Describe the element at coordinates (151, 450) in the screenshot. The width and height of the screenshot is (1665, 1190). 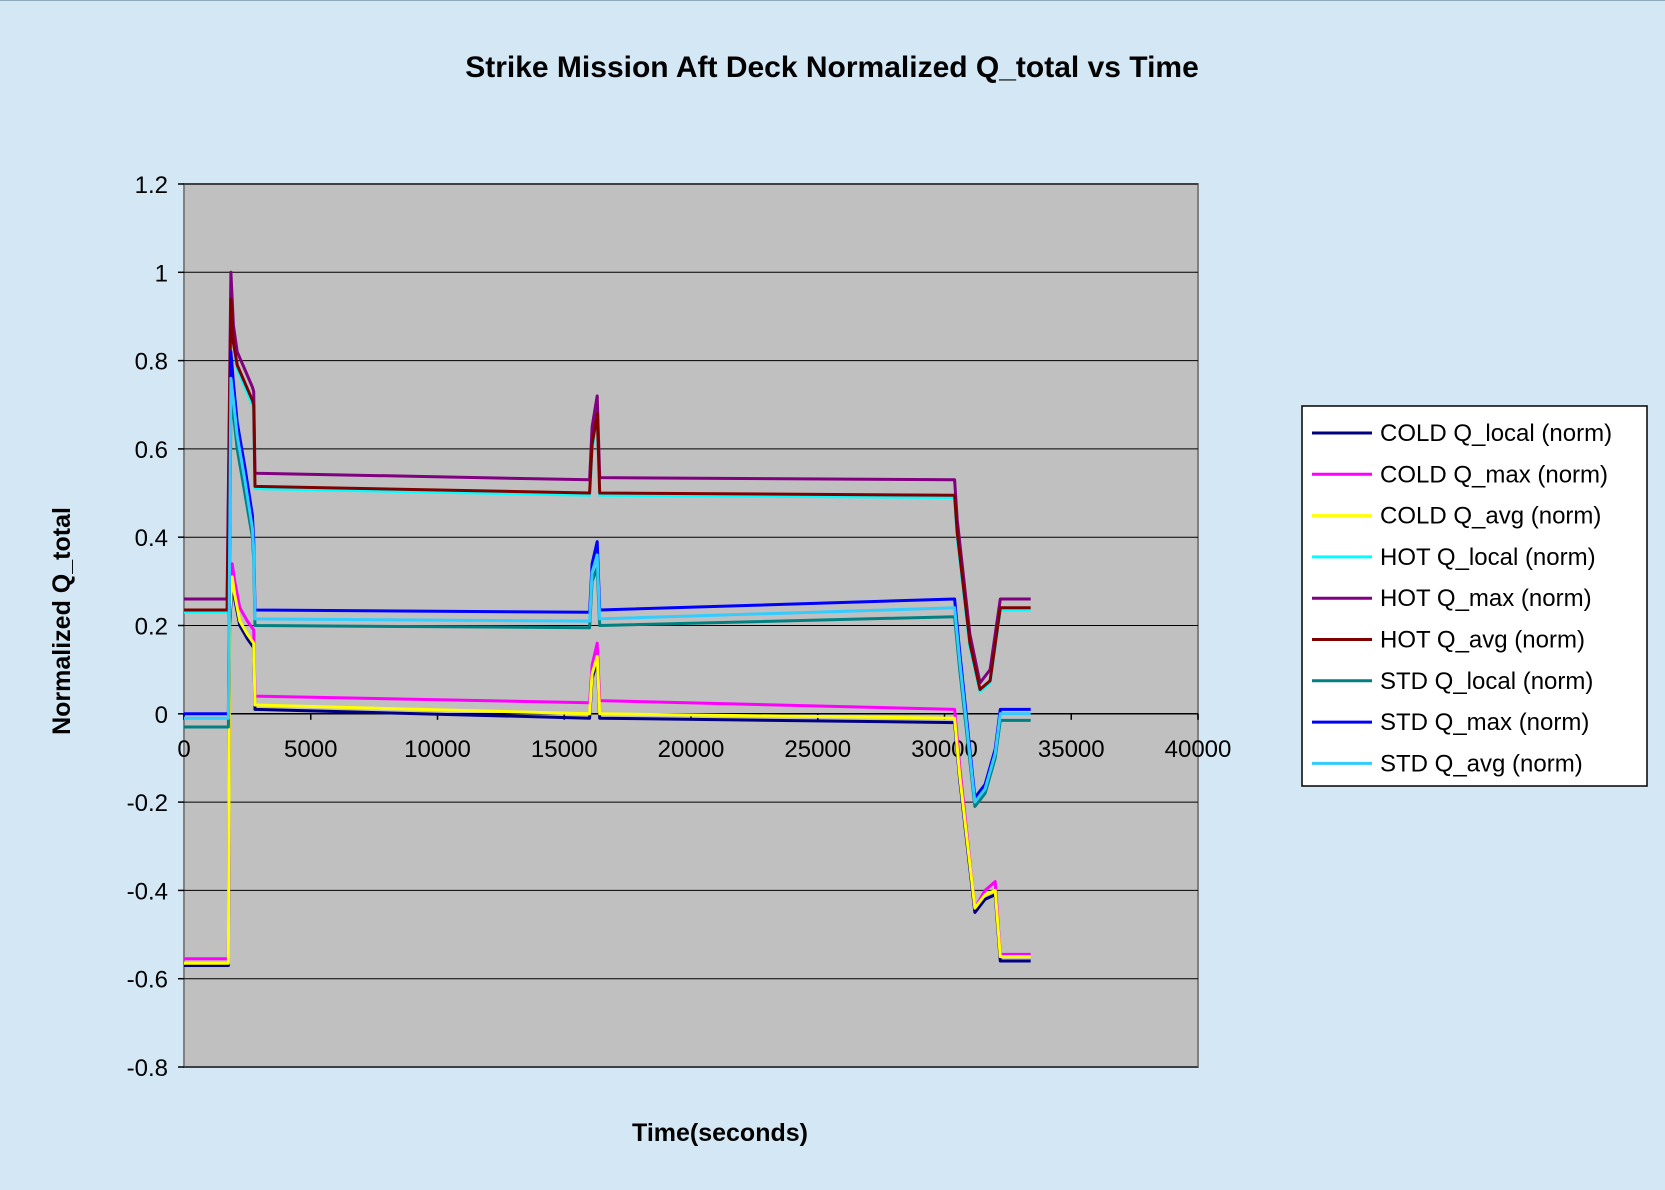
I see `y-tick-label: 0.6` at that location.